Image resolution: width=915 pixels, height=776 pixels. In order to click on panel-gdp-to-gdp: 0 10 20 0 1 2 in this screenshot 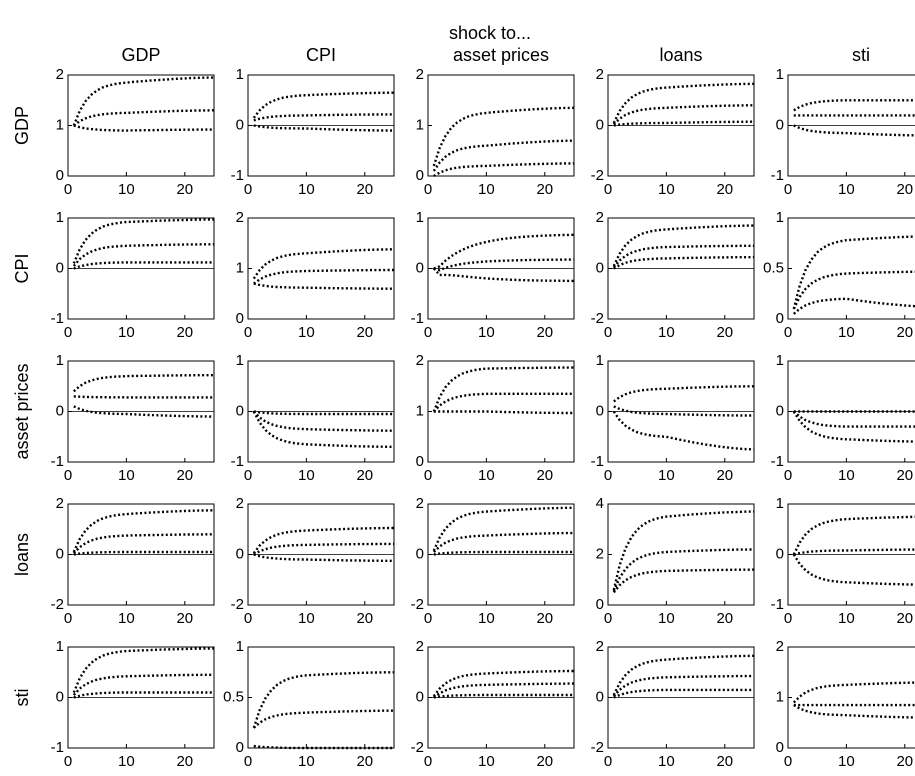, I will do `click(135, 132)`.